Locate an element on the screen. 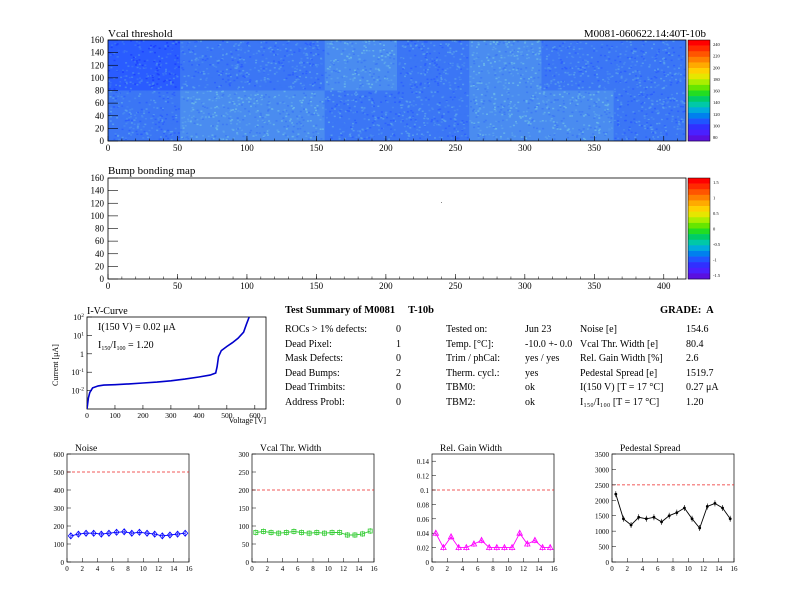 The image size is (792, 612). data-point is located at coordinates (108, 533).